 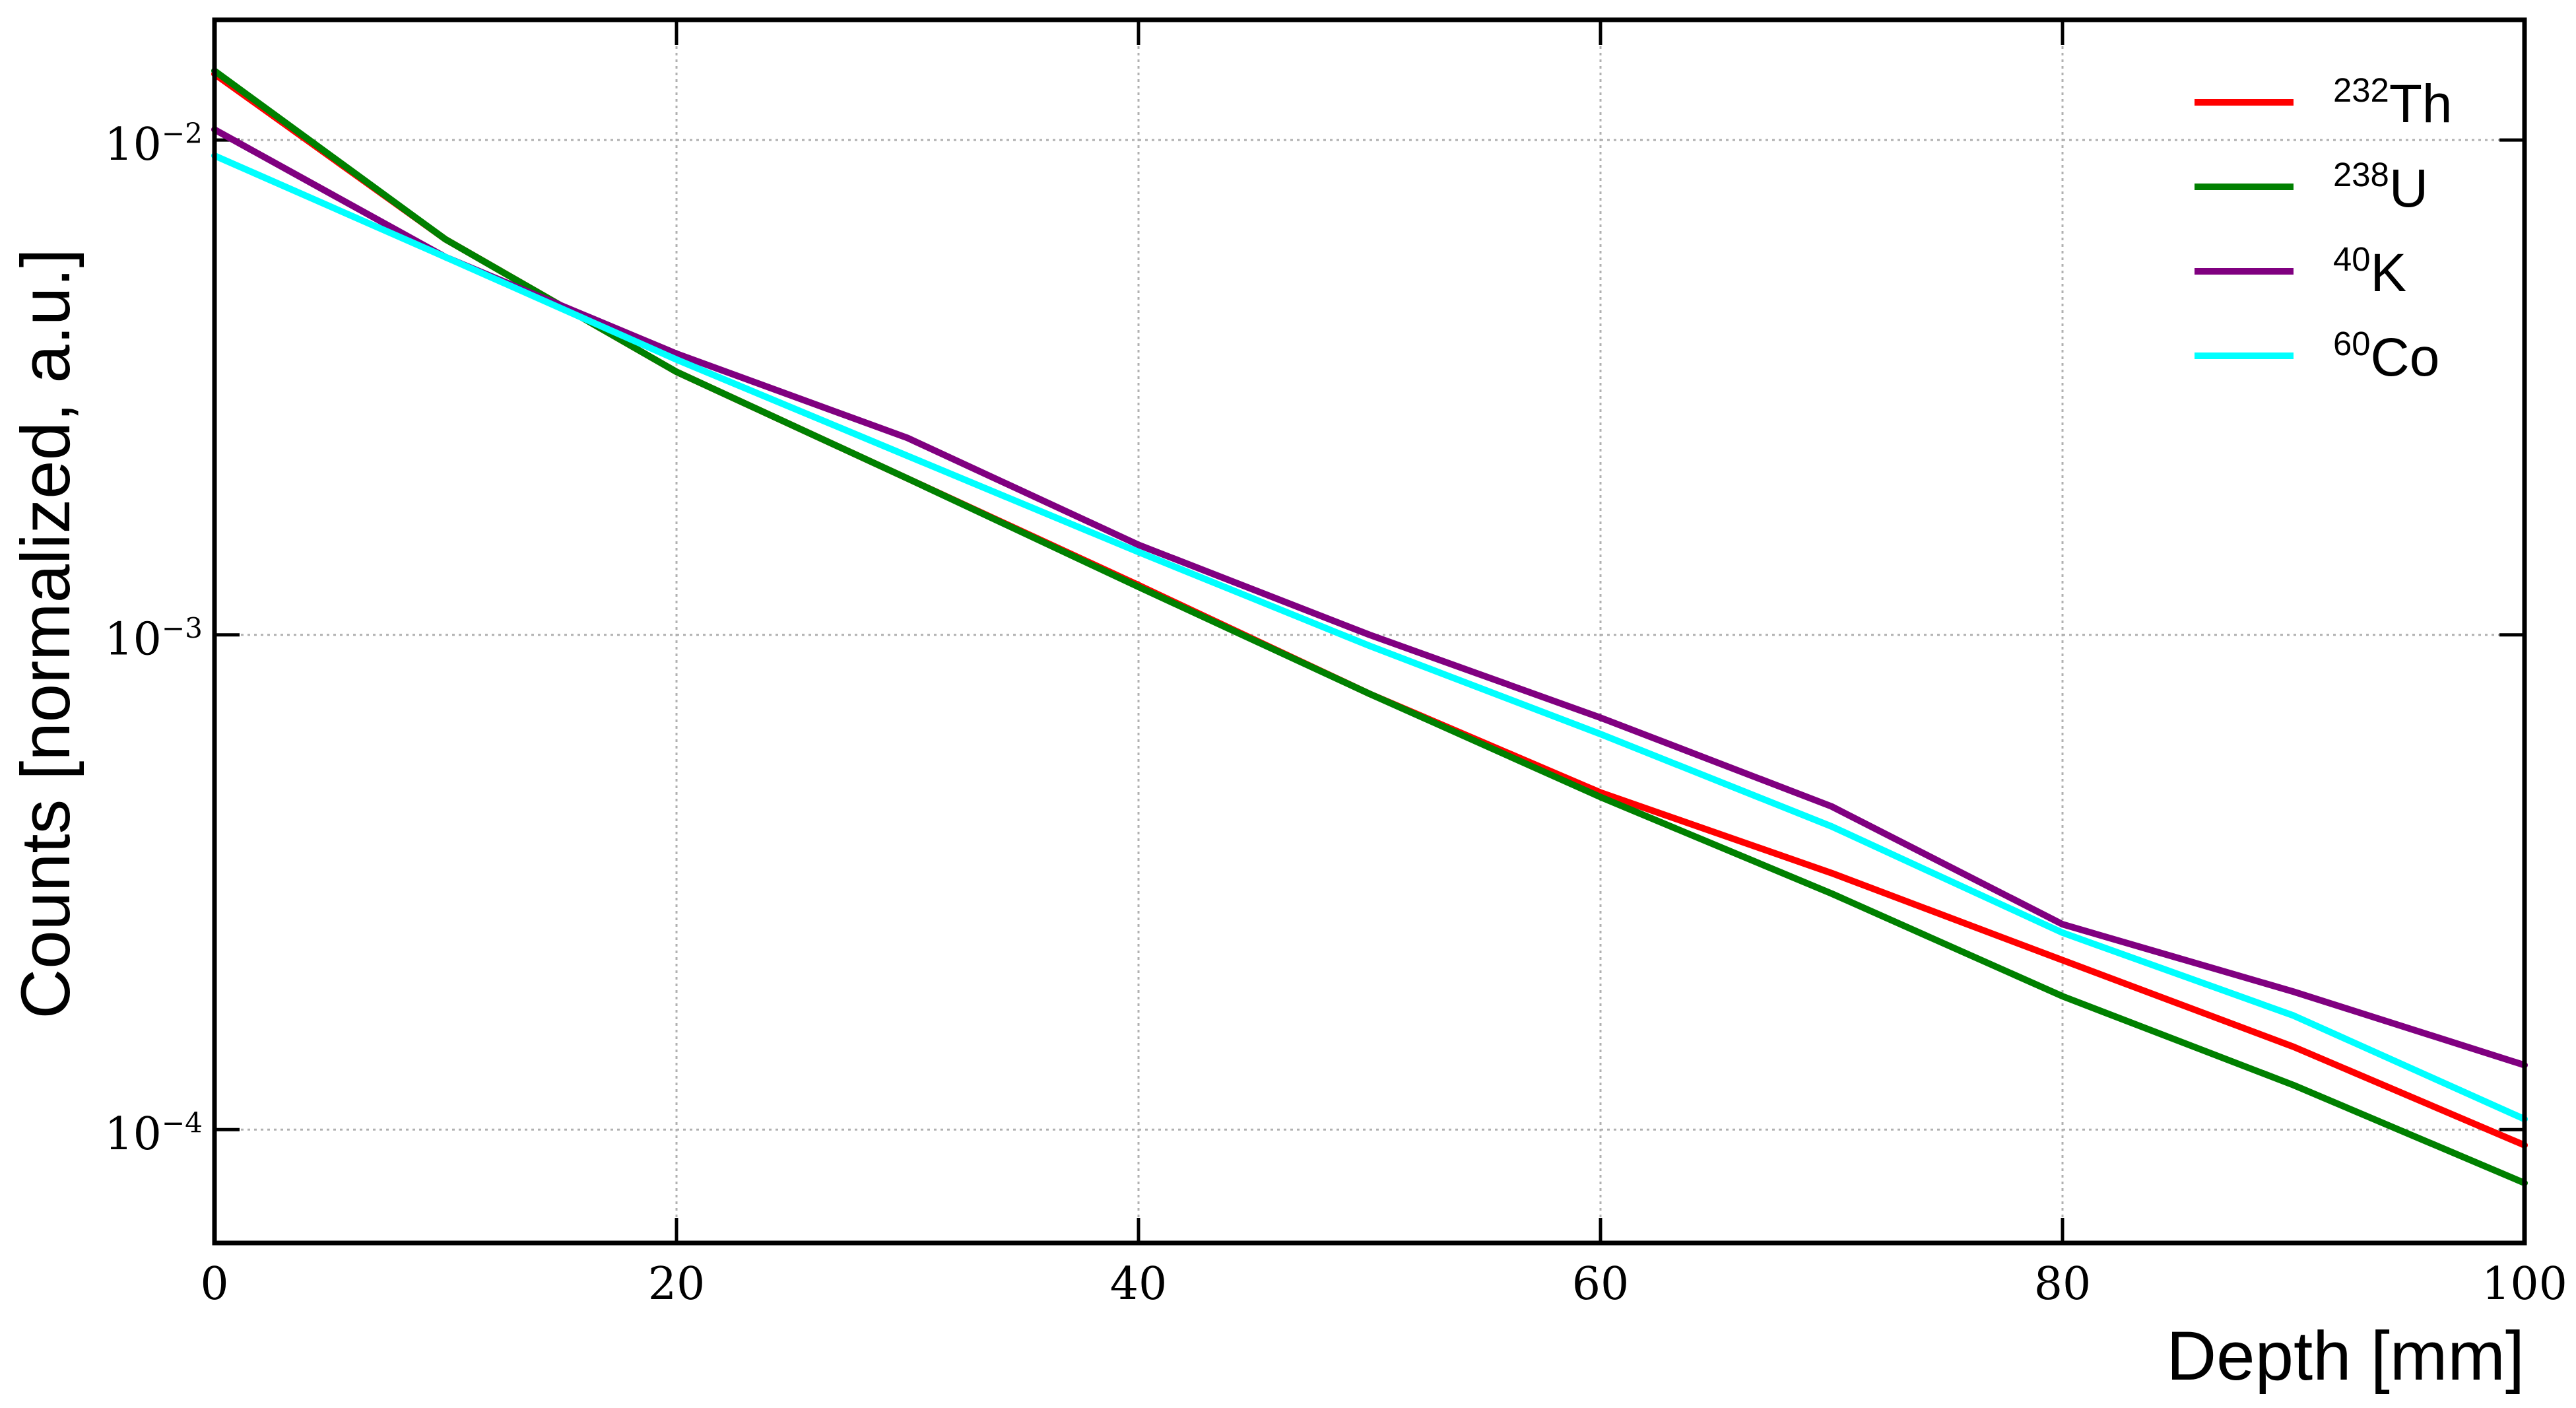 I want to click on legend-label: 238U, so click(x=2380, y=187).